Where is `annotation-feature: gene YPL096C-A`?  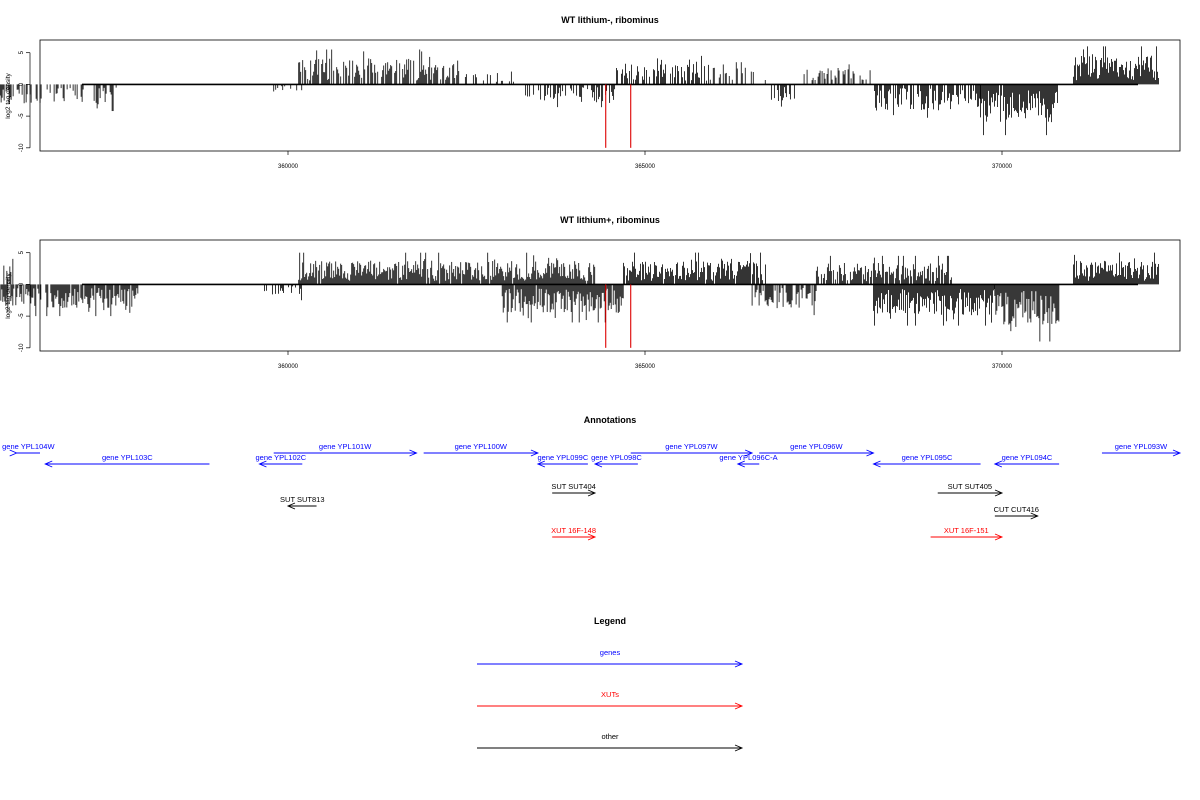
annotation-feature: gene YPL096C-A is located at coordinates (748, 460).